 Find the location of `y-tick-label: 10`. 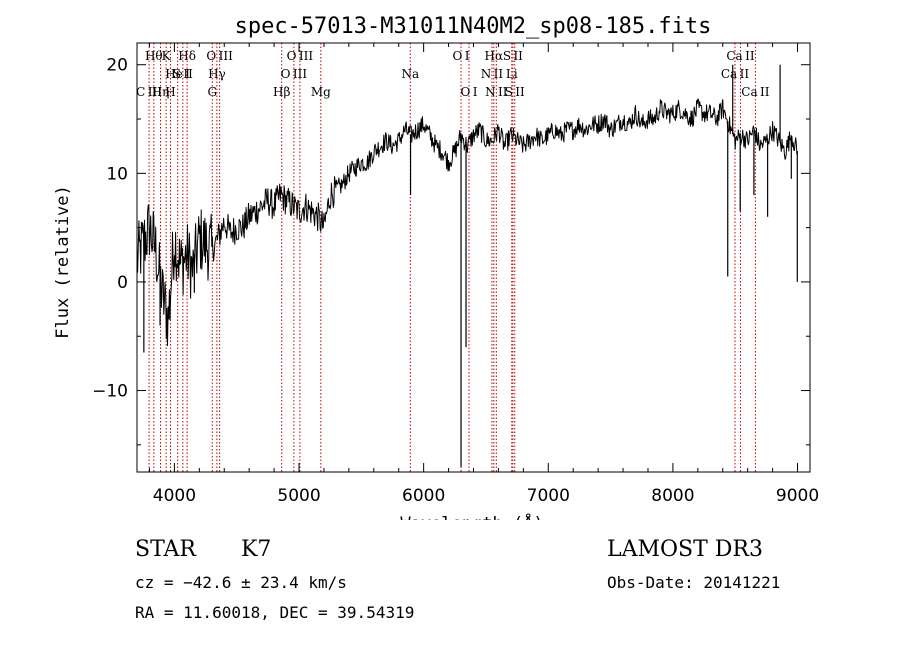

y-tick-label: 10 is located at coordinates (117, 174).